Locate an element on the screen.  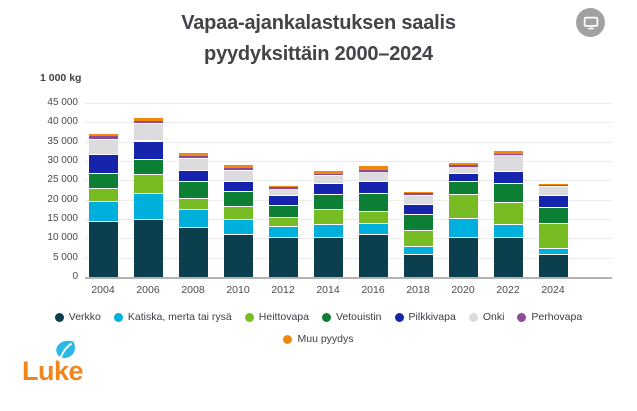
legend-item-pilkkivapa: Pilkkivapa is located at coordinates (425, 317).